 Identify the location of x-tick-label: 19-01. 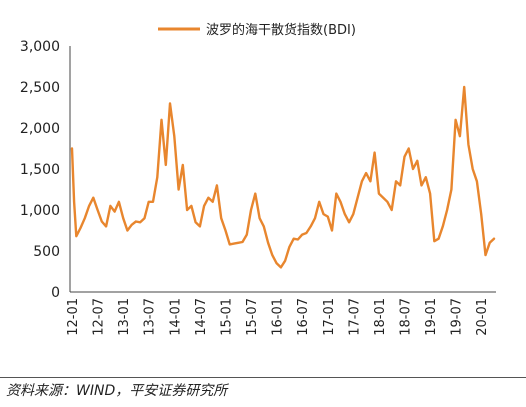
(431, 317).